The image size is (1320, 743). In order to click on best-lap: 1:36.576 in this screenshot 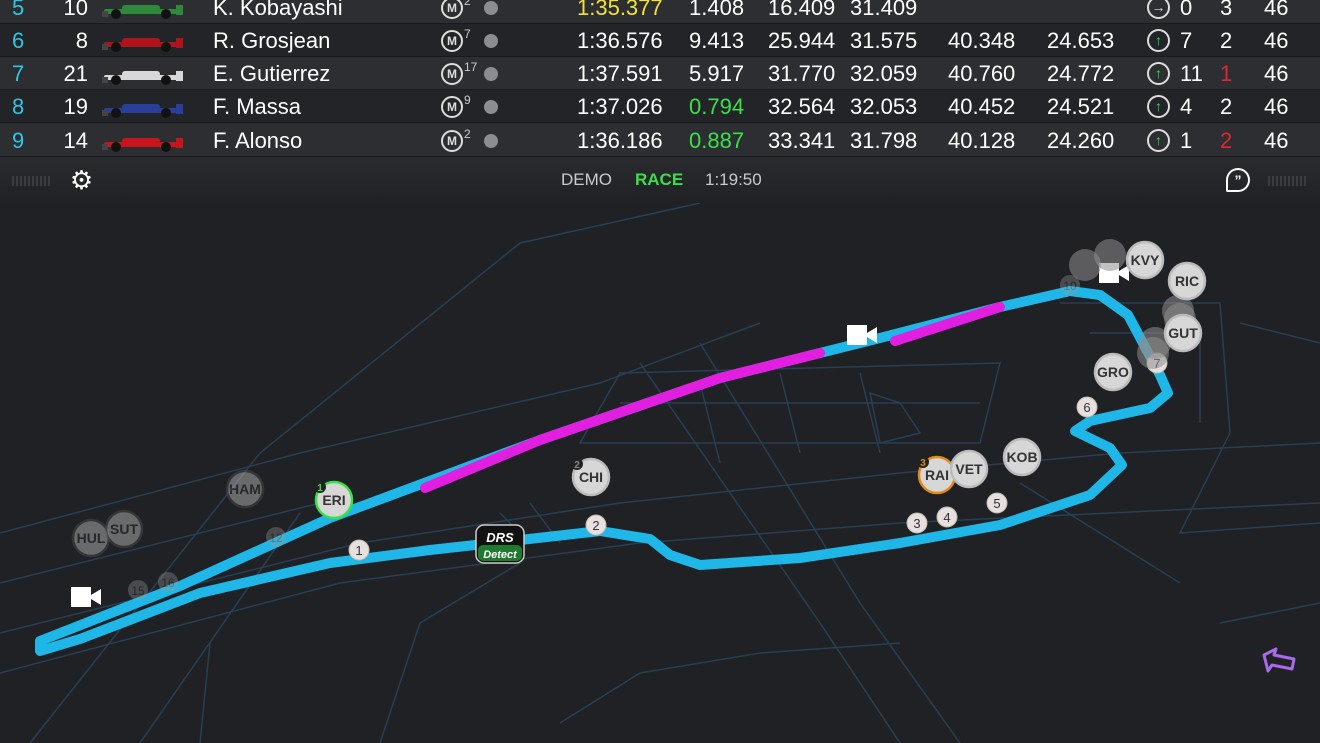, I will do `click(620, 40)`.